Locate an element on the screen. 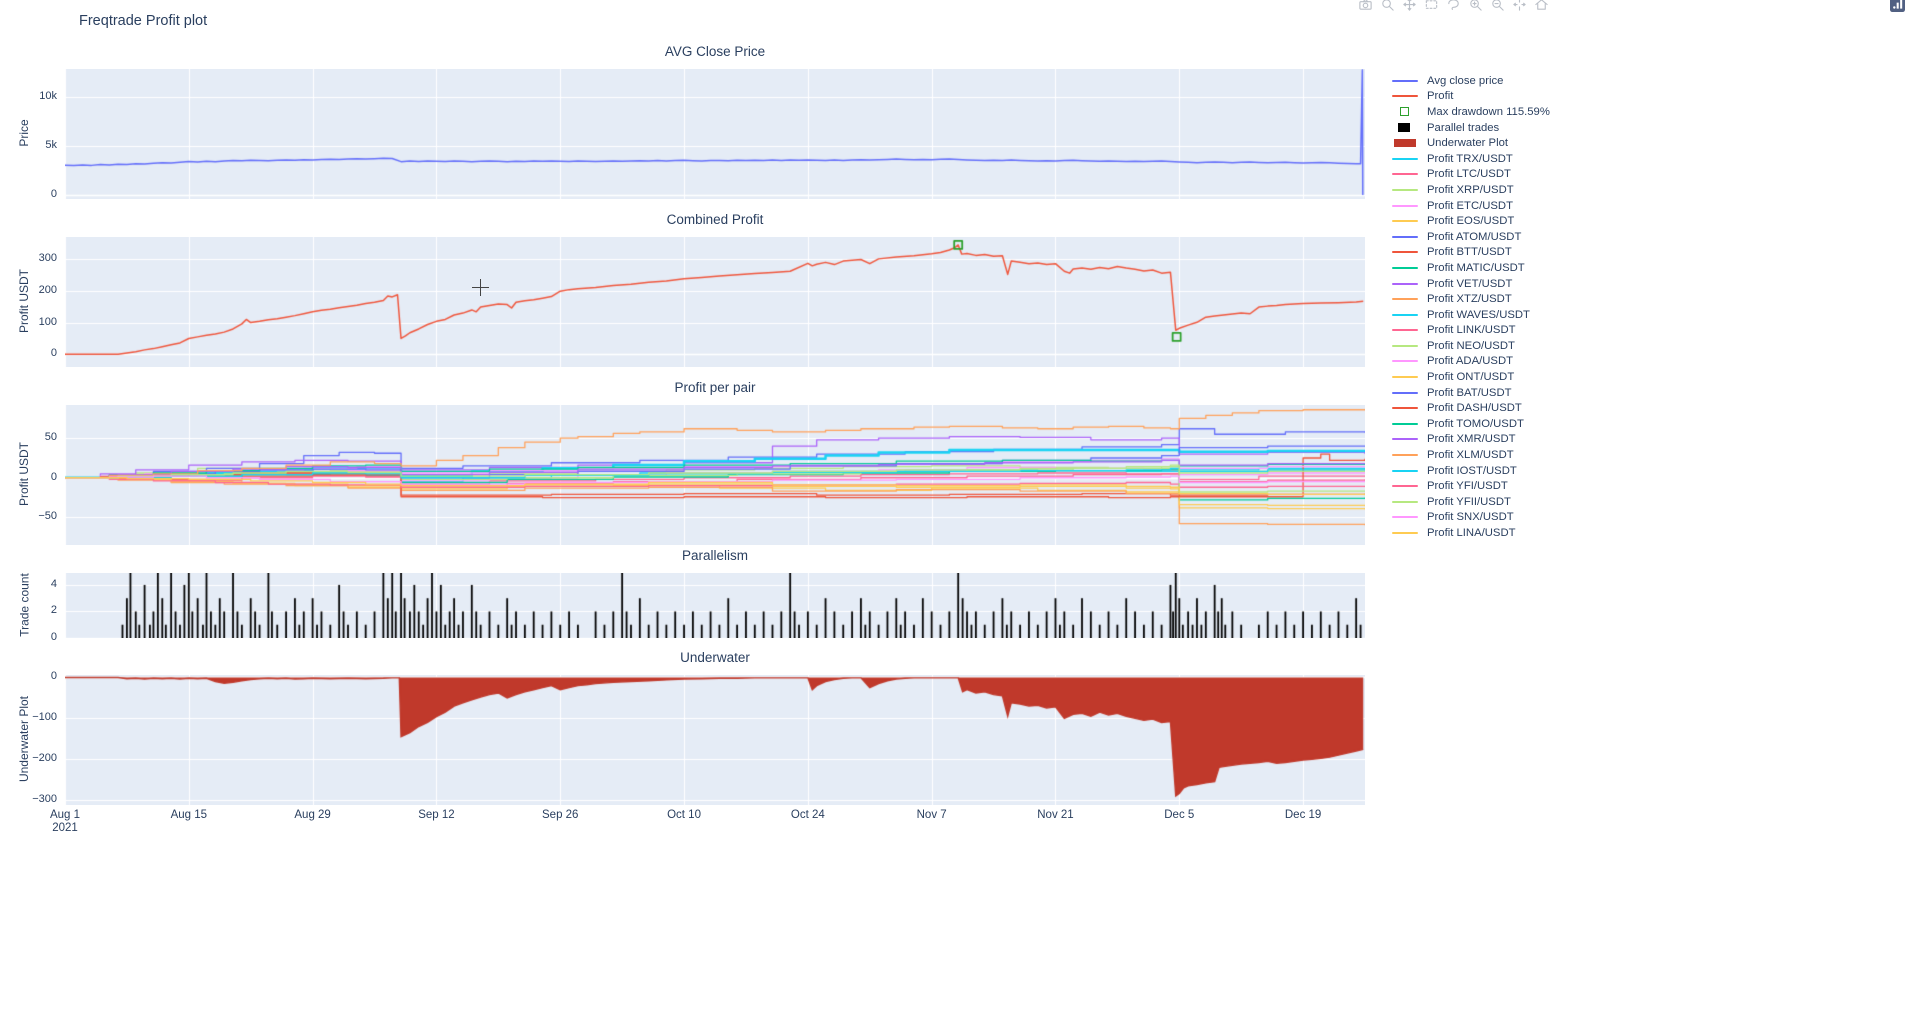 This screenshot has width=1910, height=1024. modebar-autoscale-icon is located at coordinates (1519, 6).